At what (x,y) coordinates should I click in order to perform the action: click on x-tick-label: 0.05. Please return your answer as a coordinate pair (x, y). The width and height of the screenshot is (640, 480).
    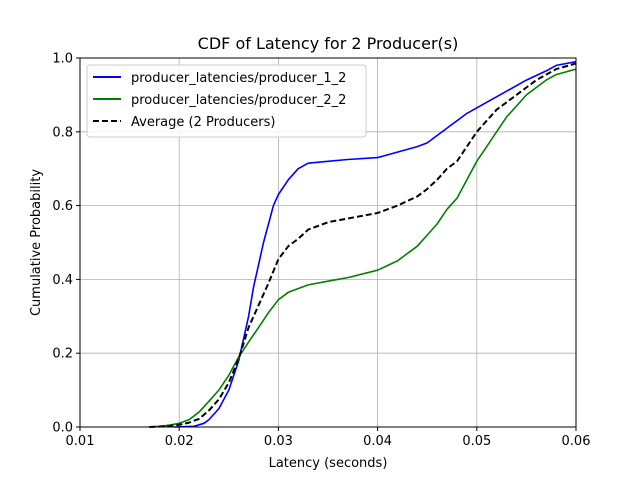
    Looking at the image, I should click on (476, 441).